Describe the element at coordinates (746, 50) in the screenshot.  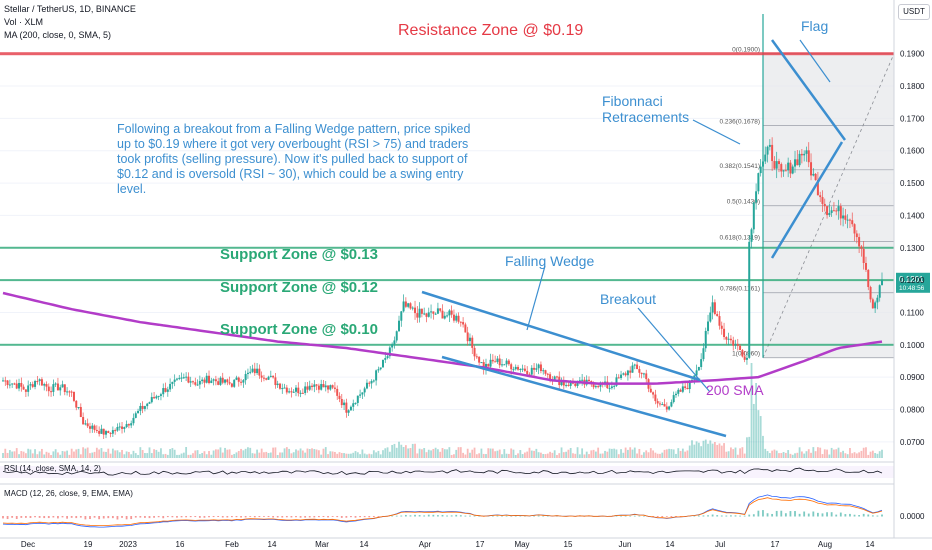
I see `fib-label: 0(0.1900)` at that location.